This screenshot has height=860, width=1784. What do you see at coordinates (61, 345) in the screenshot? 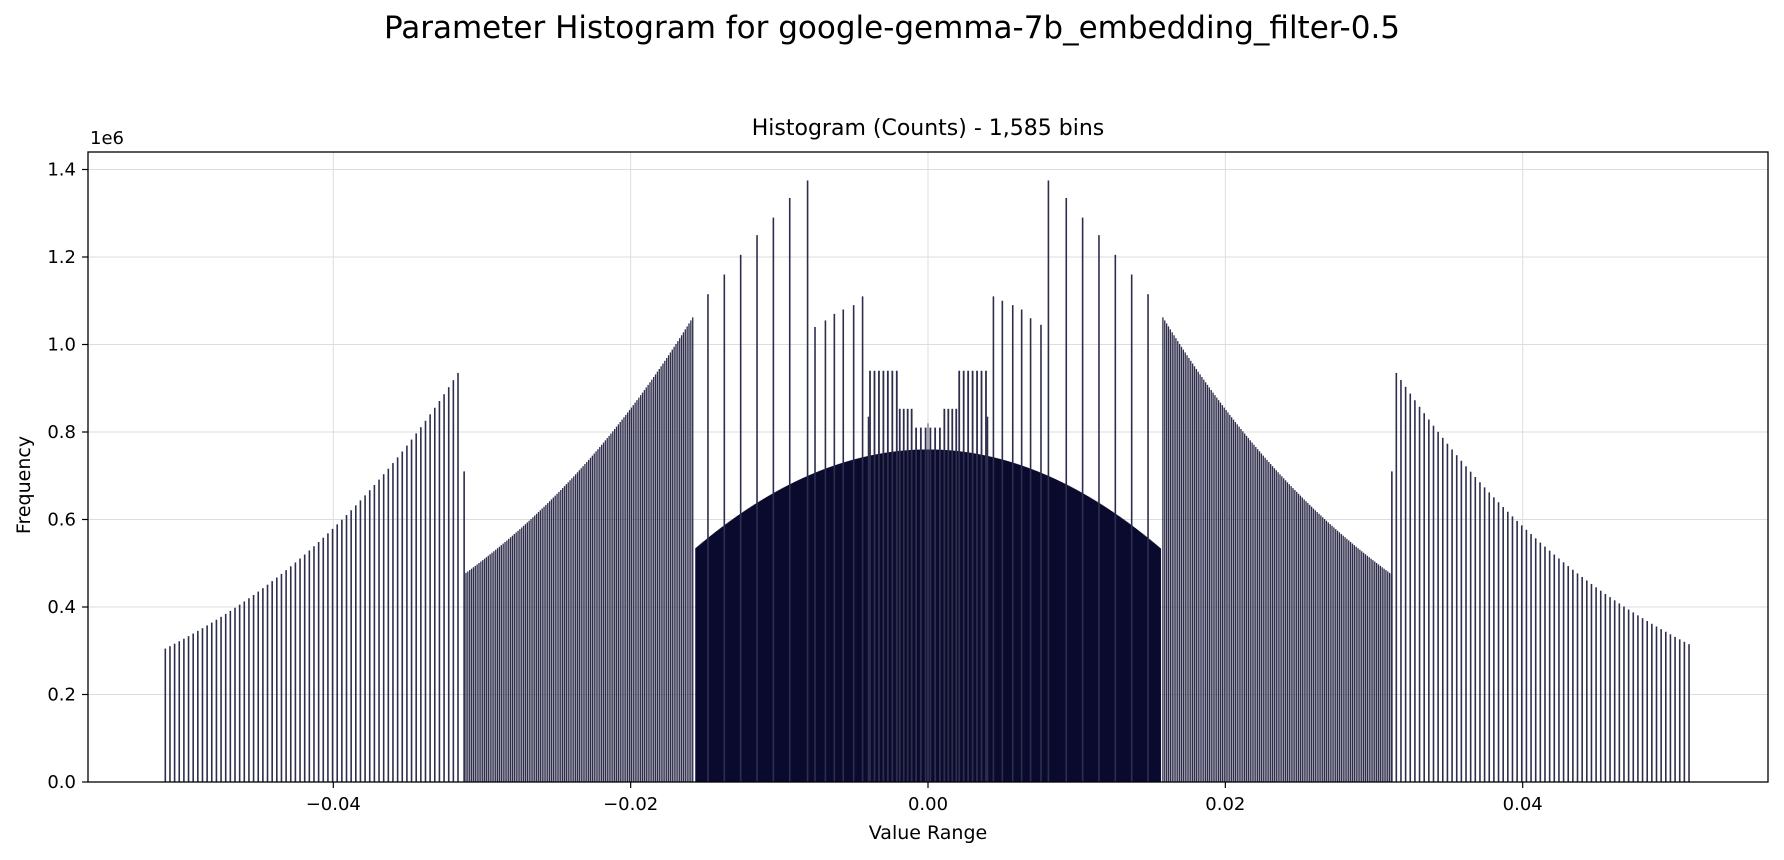
I see `y-tick-label: 1.0` at bounding box center [61, 345].